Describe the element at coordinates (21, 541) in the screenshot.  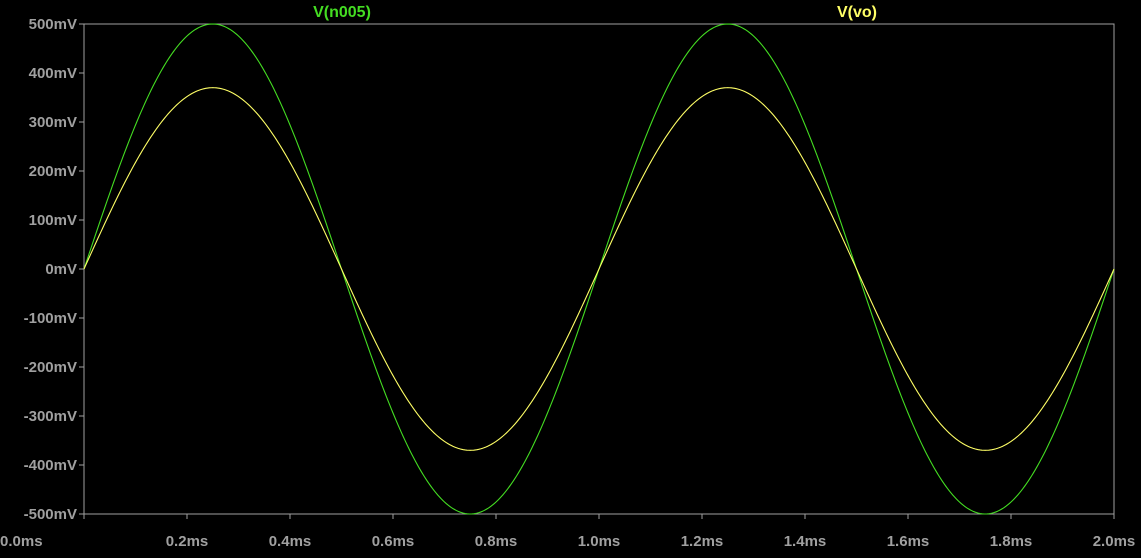
I see `x-tick-label: 0.0ms` at that location.